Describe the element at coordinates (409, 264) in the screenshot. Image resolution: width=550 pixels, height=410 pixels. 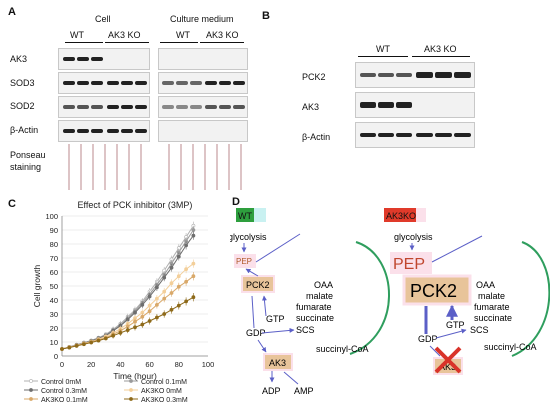
I see `ko-pep: PEP` at that location.